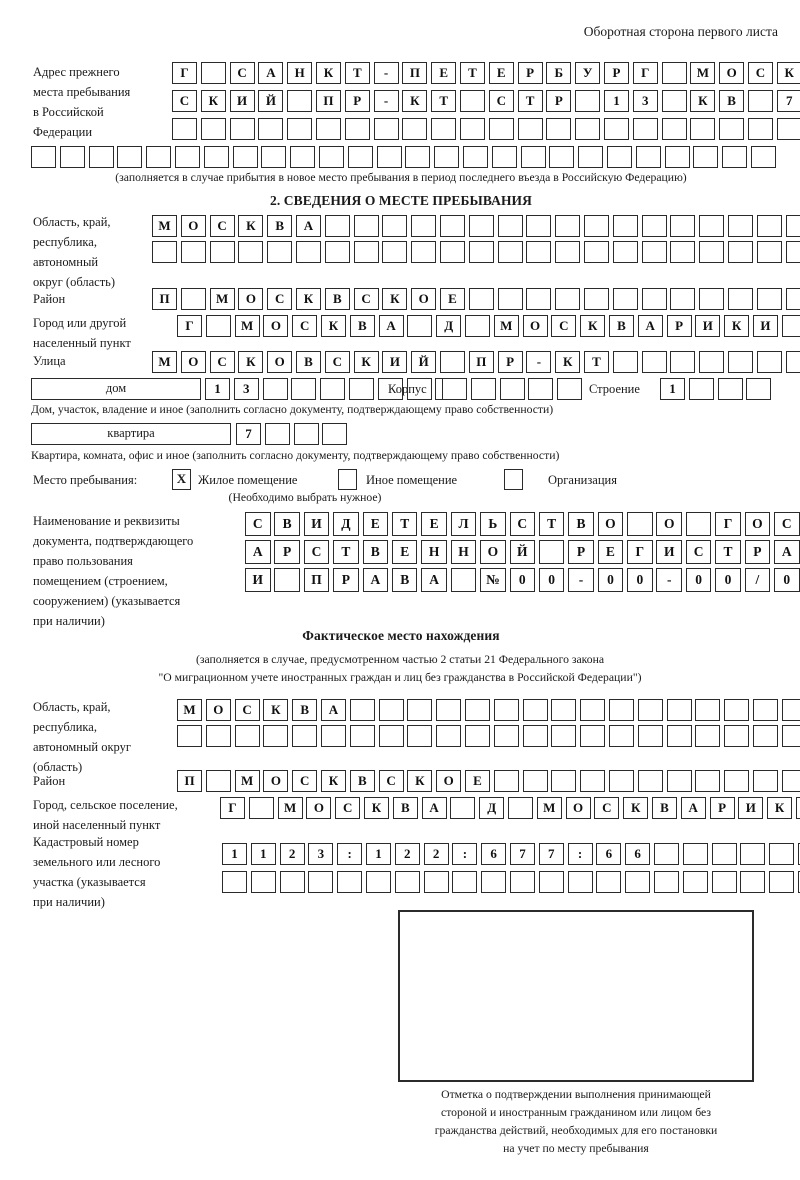 The width and height of the screenshot is (800, 1180). Describe the element at coordinates (293, 434) in the screenshot. I see `flat-number-cells: 7` at that location.